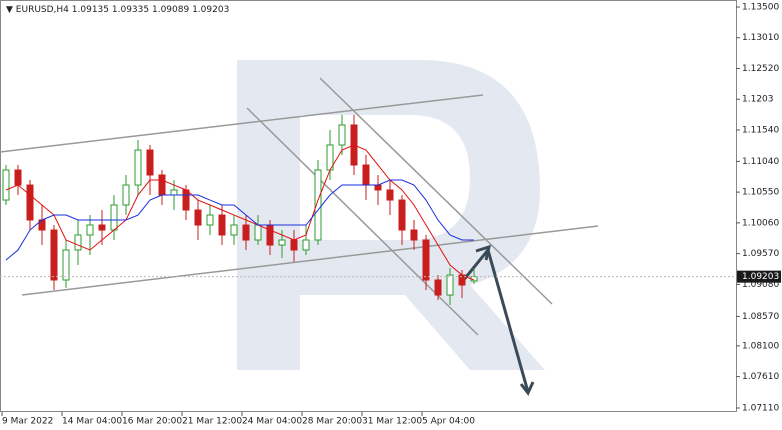 The height and width of the screenshot is (430, 782). What do you see at coordinates (448, 422) in the screenshot?
I see `x-tick-label: 5 Apr 04:00` at bounding box center [448, 422].